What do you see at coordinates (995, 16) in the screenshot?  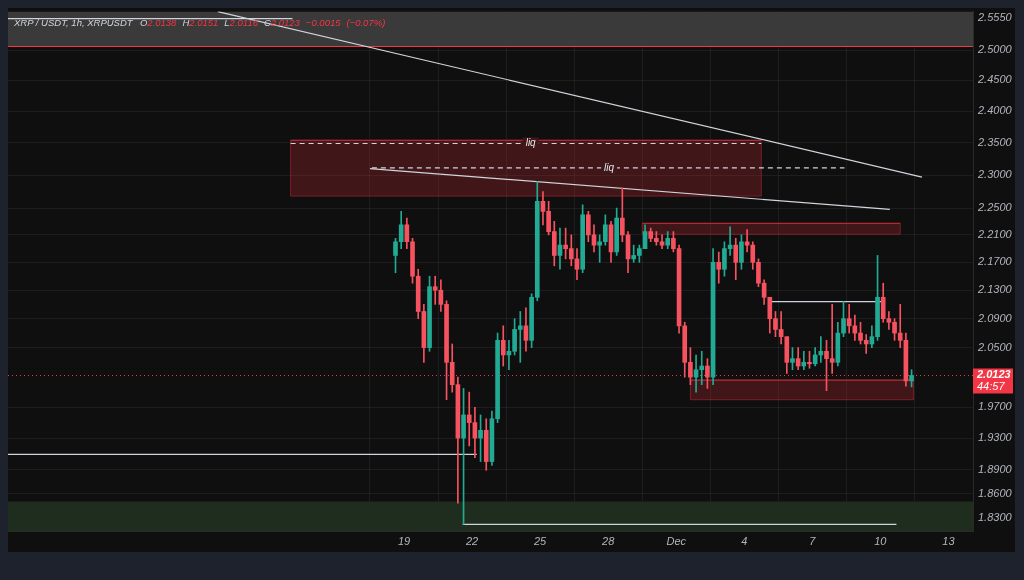 I see `y-tick-label: 2.5550` at bounding box center [995, 16].